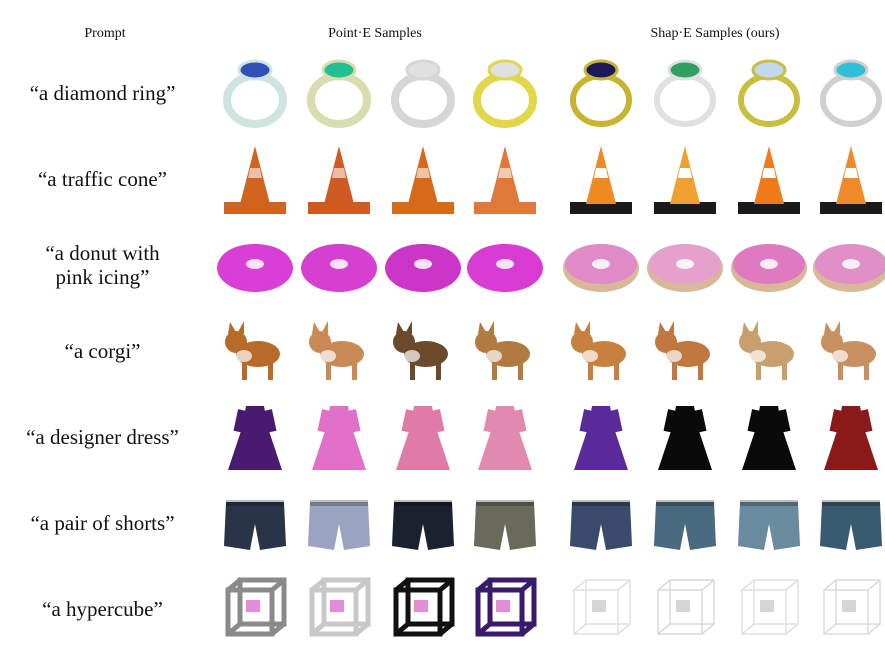 The height and width of the screenshot is (667, 885). I want to click on prompt-label: “a corgi”, so click(102, 351).